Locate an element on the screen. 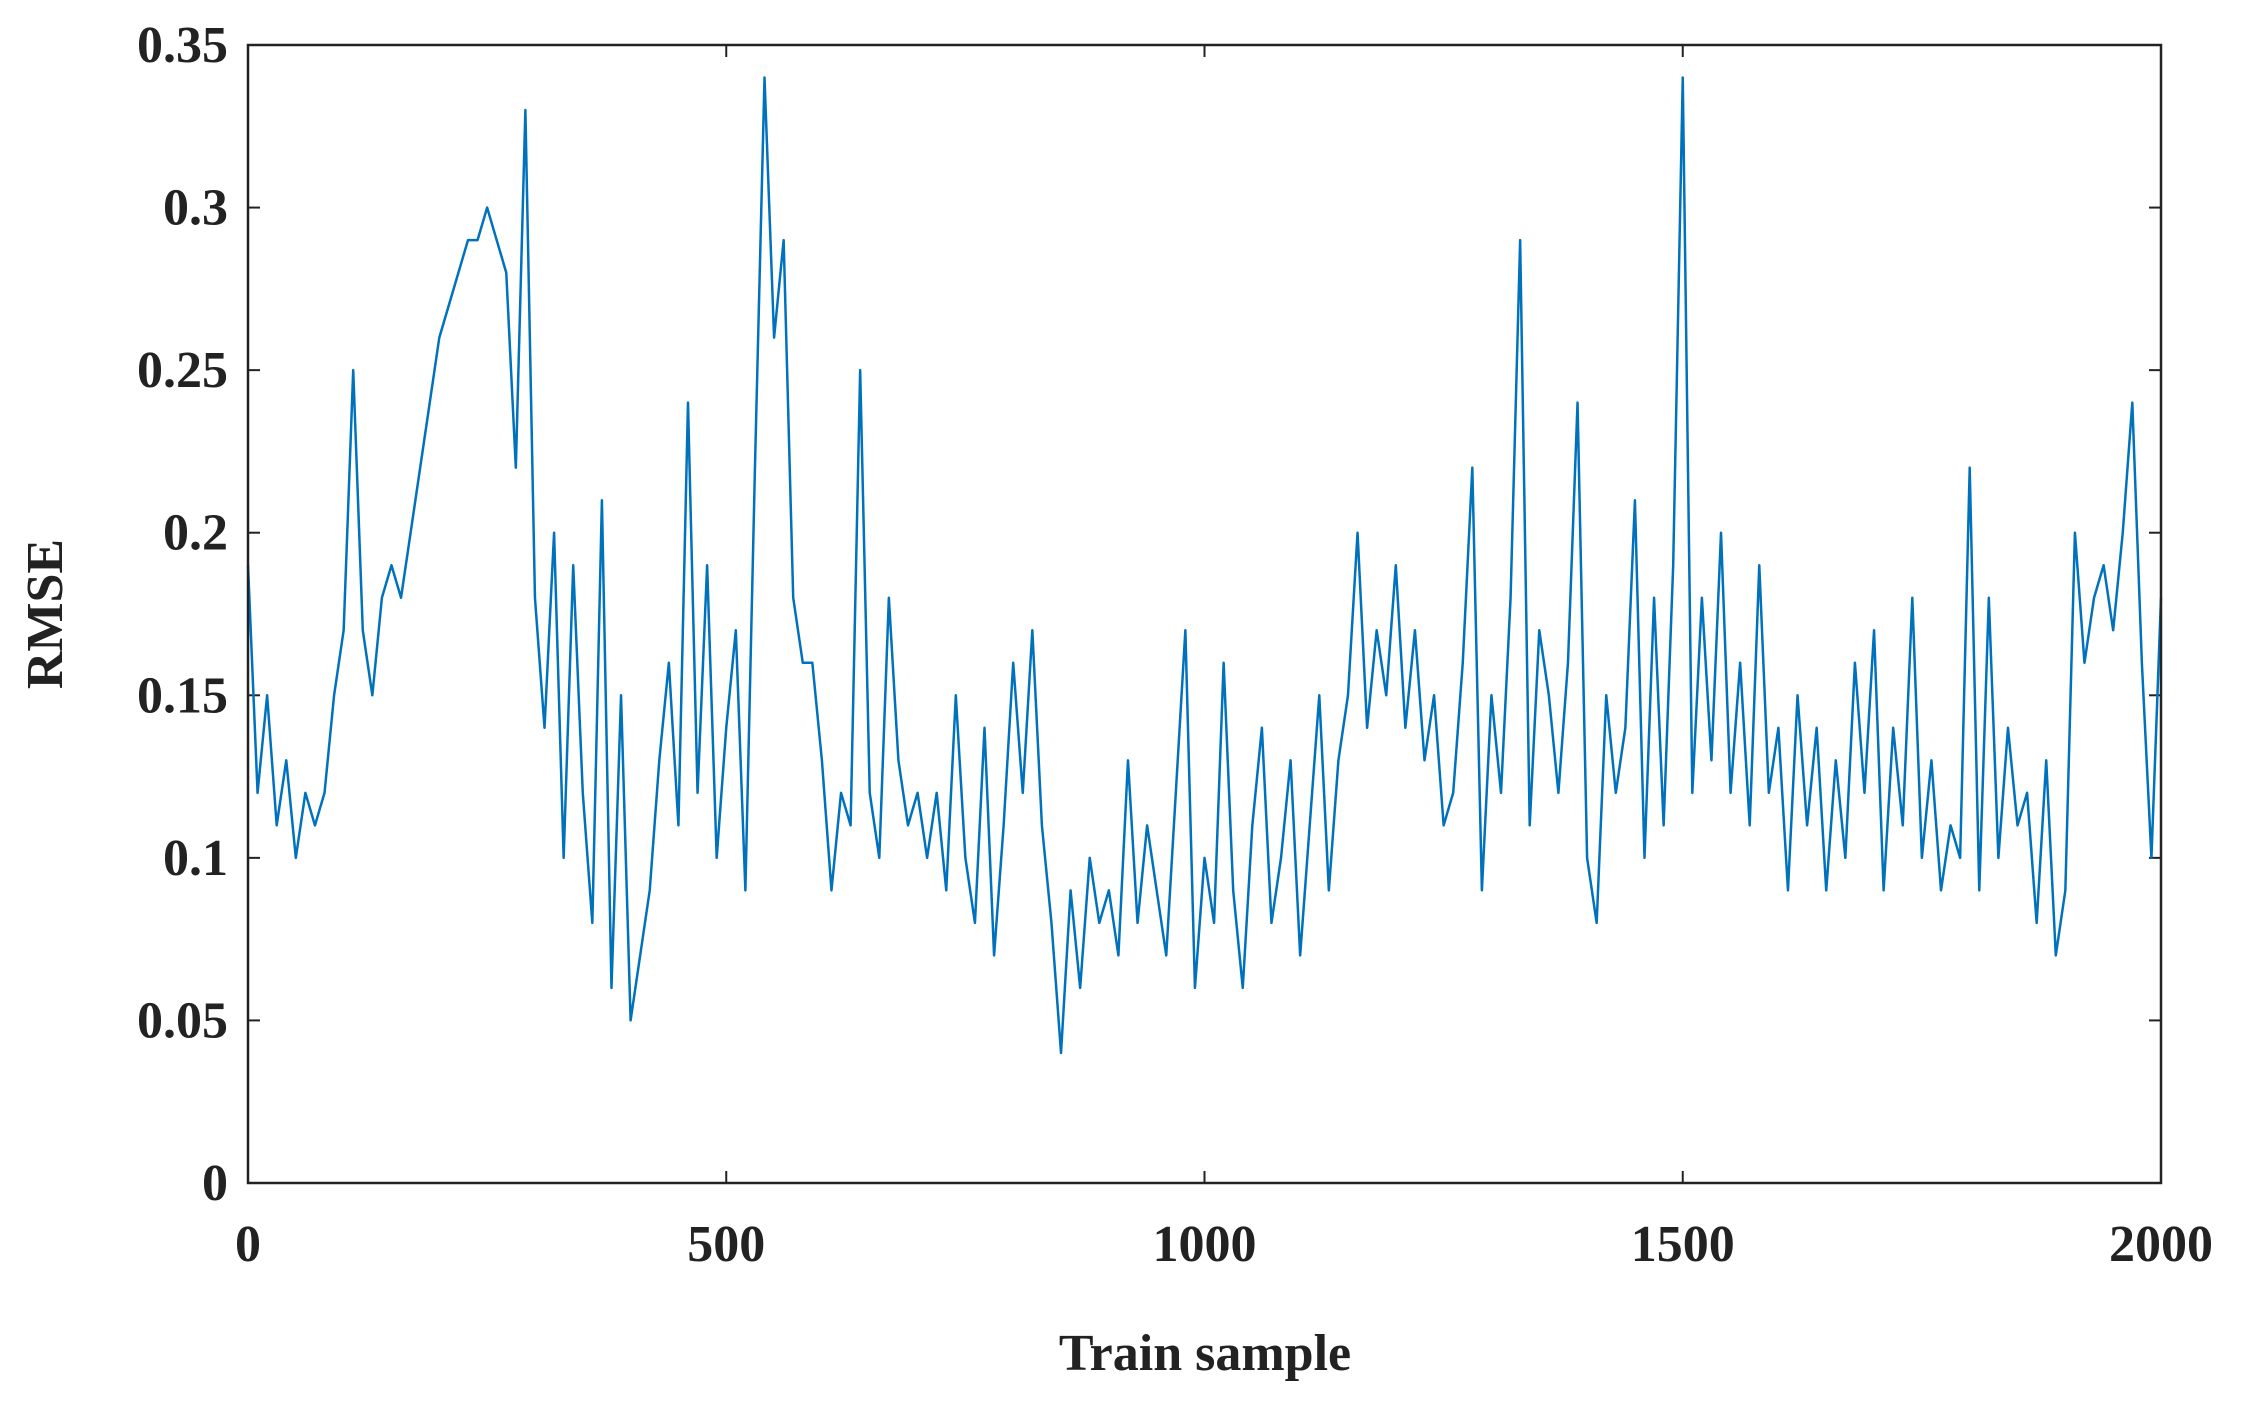 The height and width of the screenshot is (1407, 2243). y-tick-label: 0.35 is located at coordinates (182, 45).